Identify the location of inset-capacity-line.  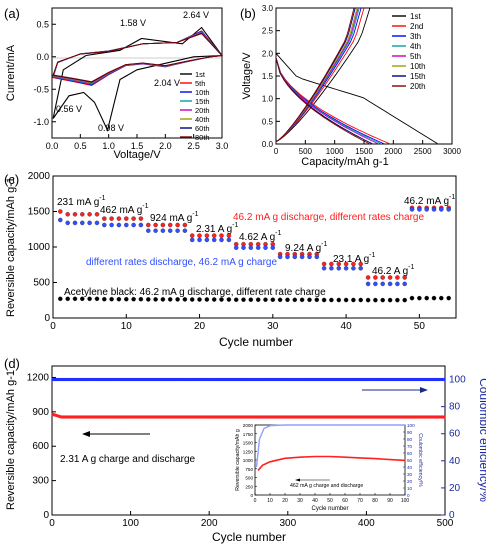
(331, 463).